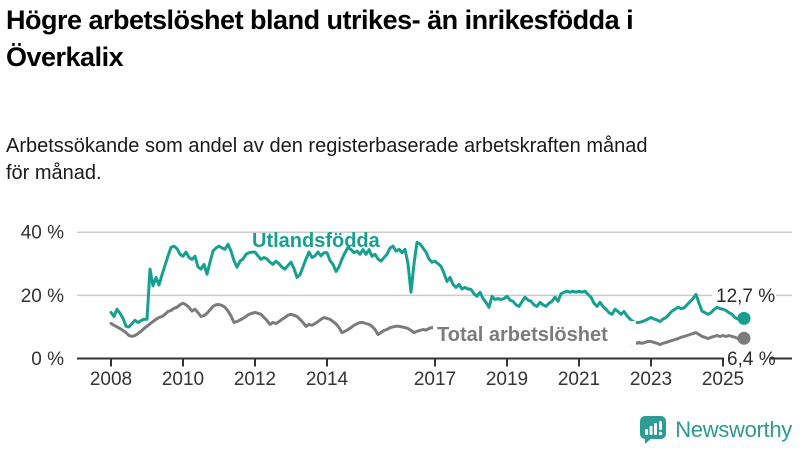  I want to click on y-tick-label-20: 20 %, so click(42, 296).